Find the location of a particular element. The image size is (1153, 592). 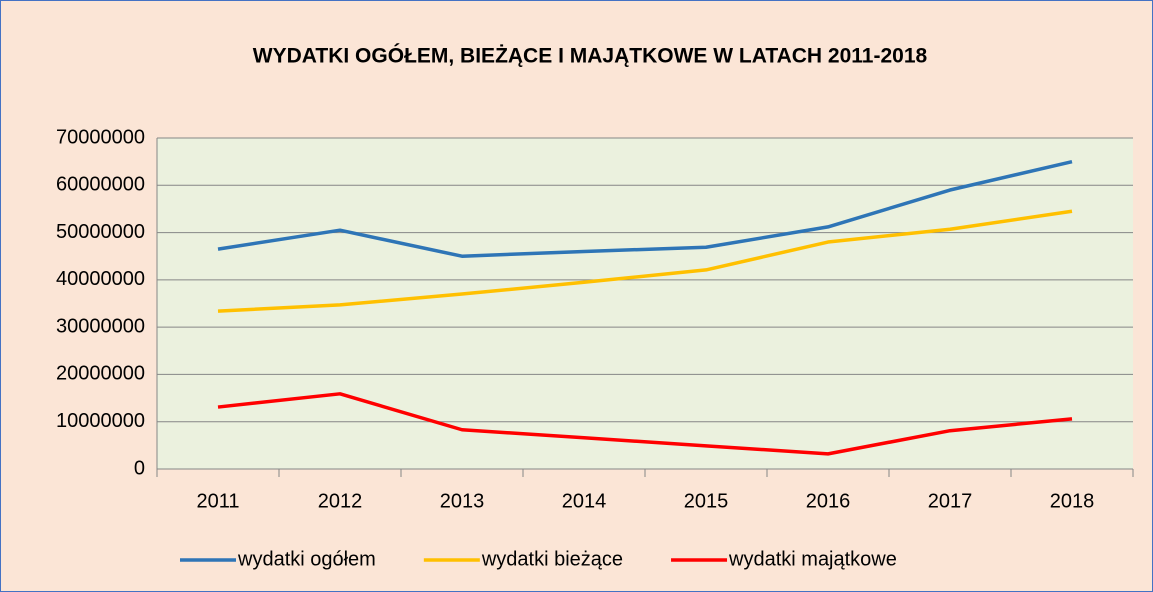

y-tick-label: 20000000 is located at coordinates (100, 374).